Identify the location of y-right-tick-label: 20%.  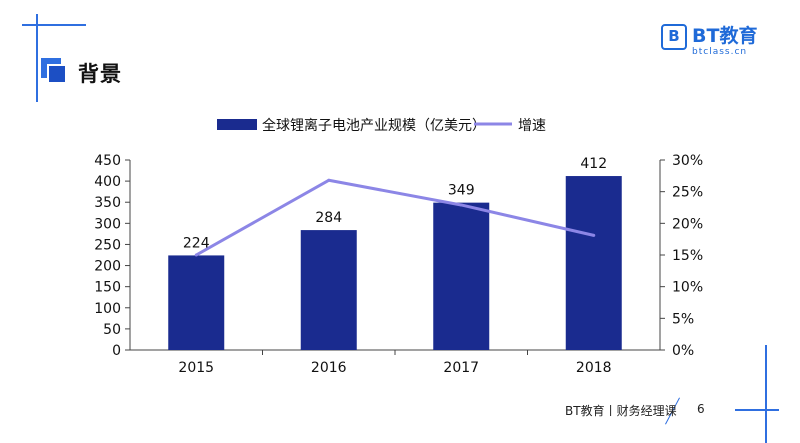
(687, 224).